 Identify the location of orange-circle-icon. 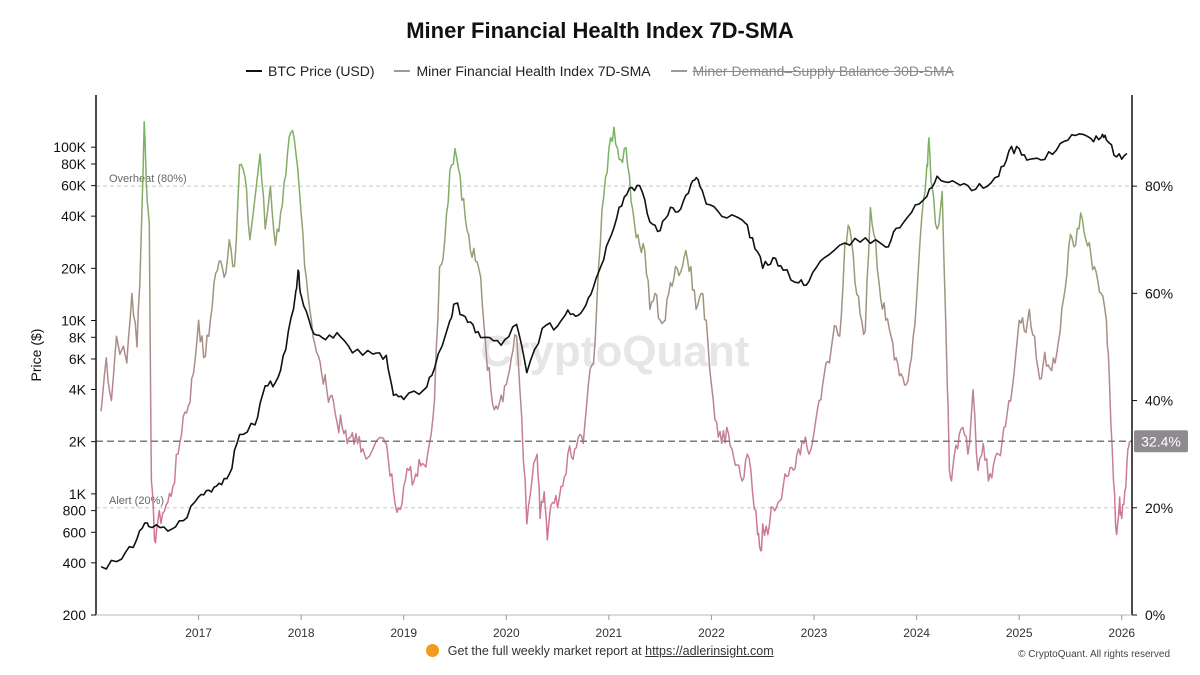
(433, 650).